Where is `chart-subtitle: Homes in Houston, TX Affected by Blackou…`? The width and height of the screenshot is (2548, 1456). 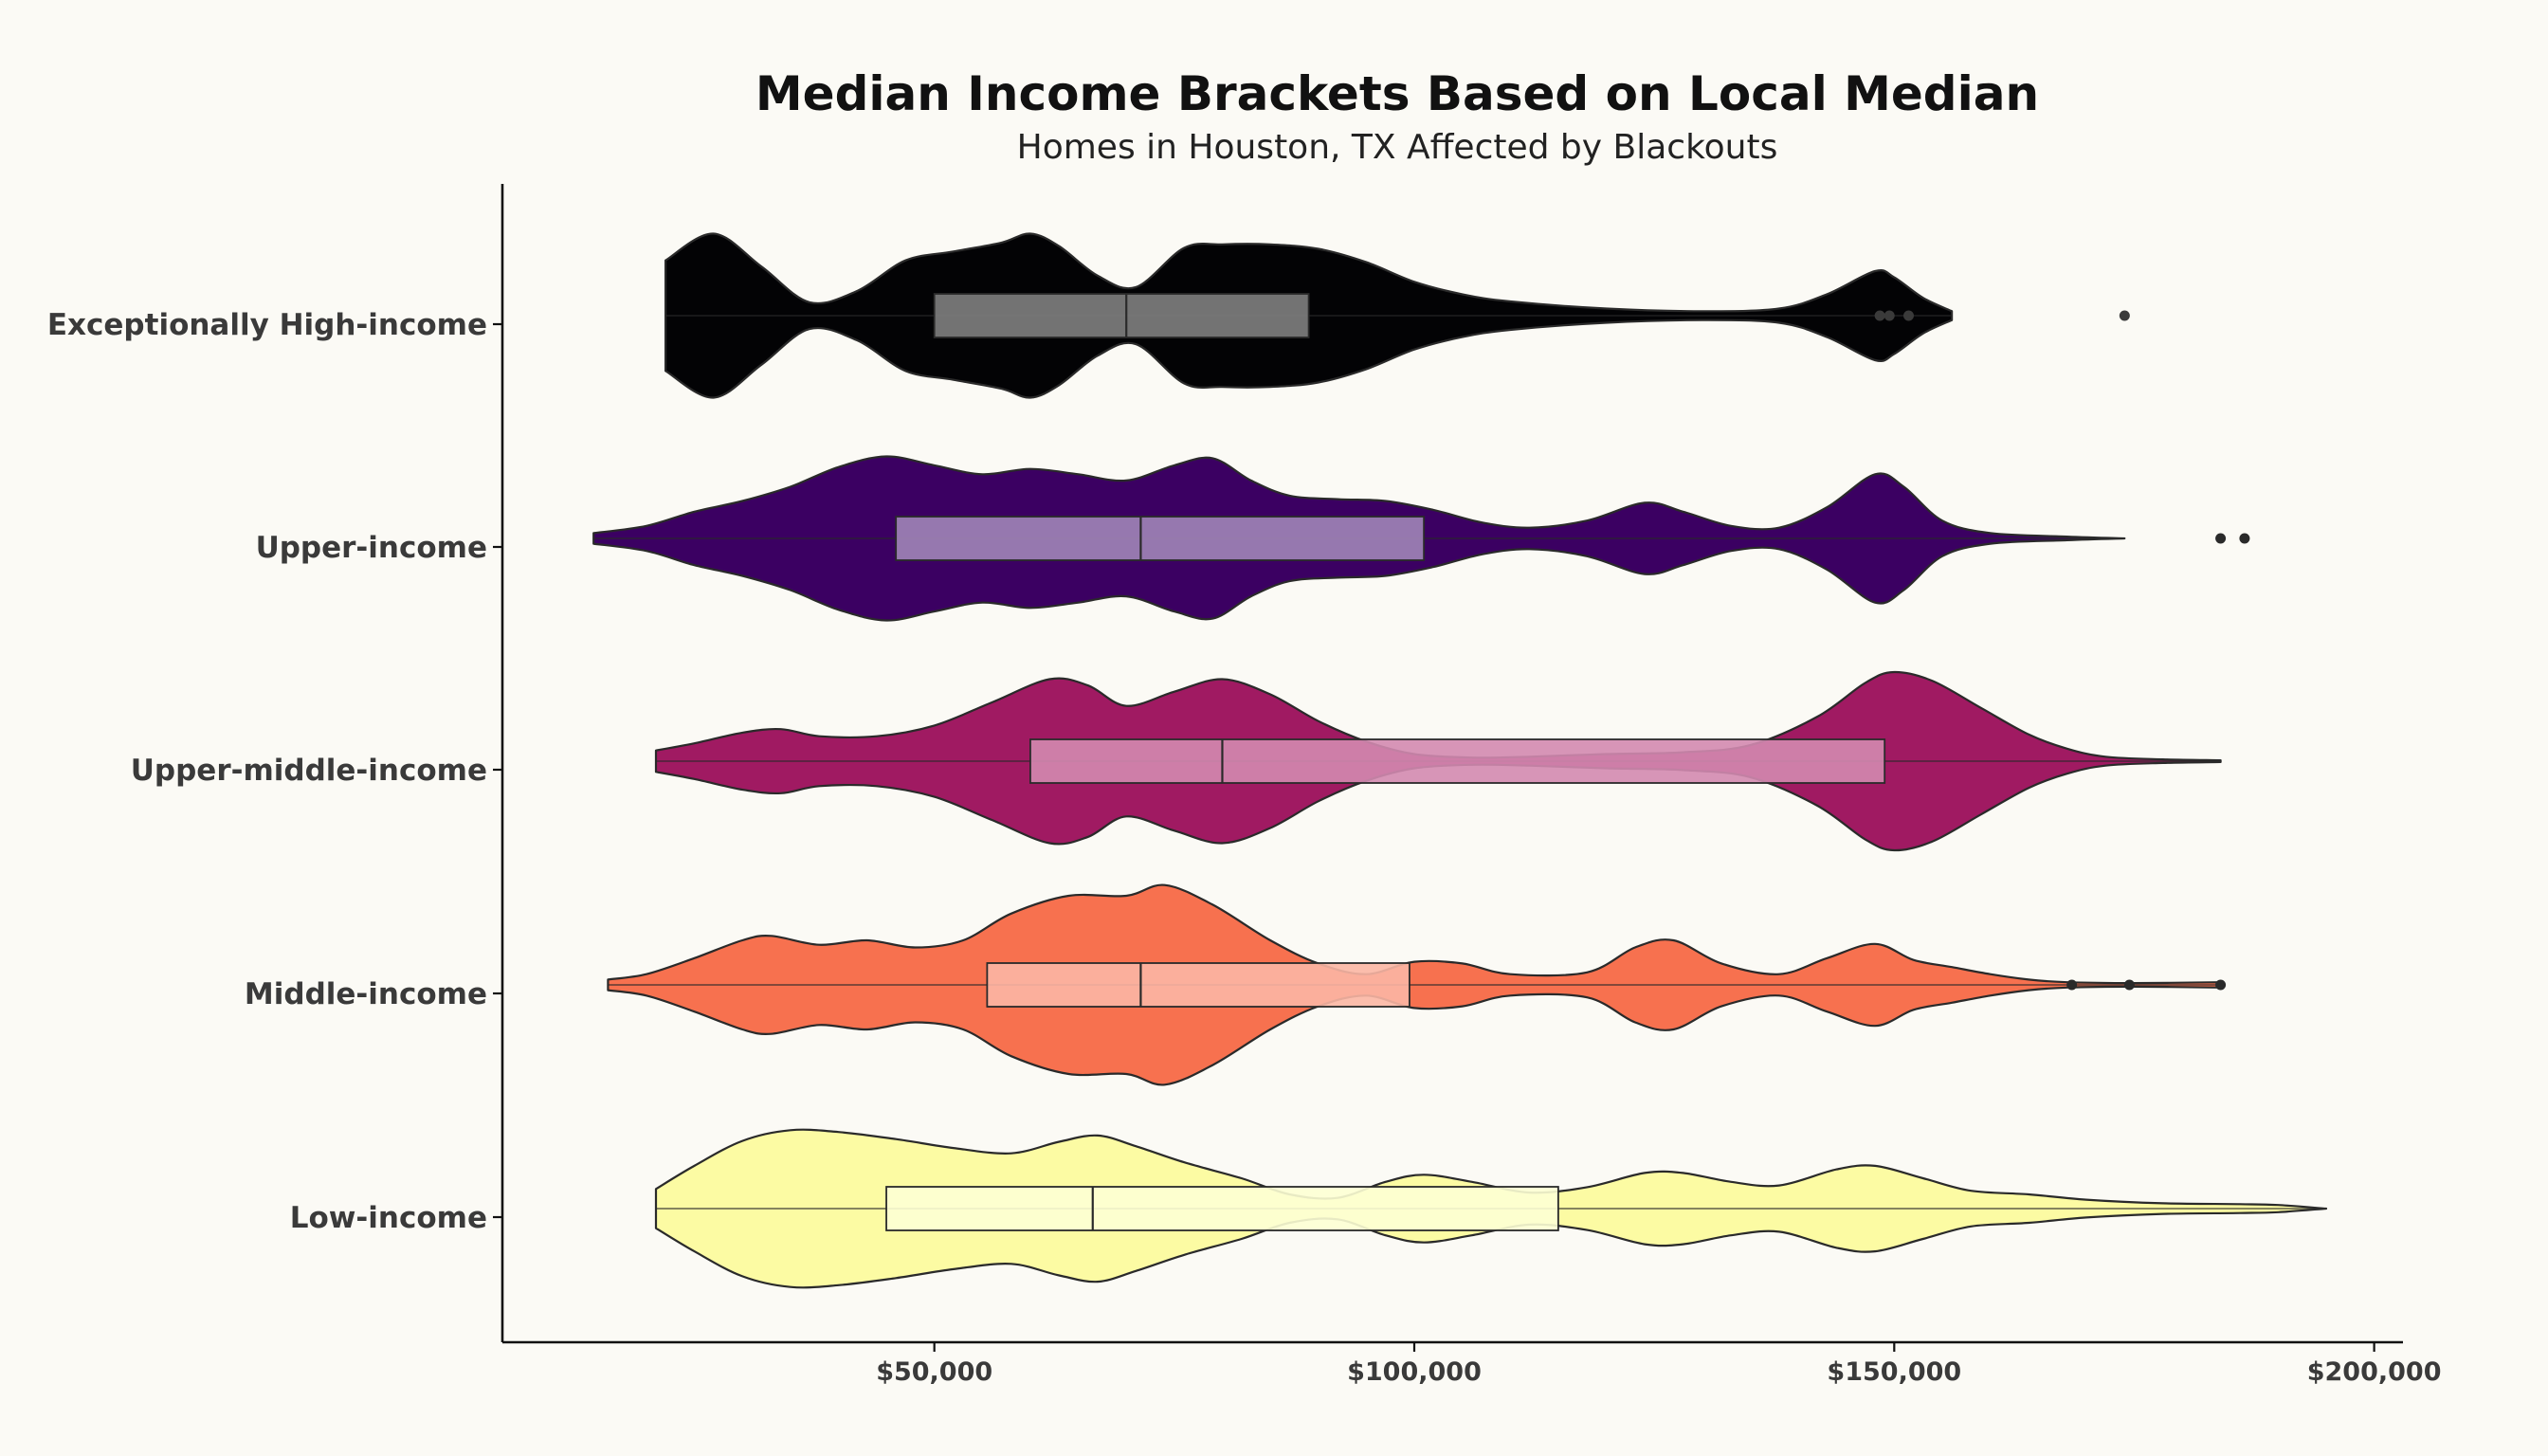 chart-subtitle: Homes in Houston, TX Affected by Blackou… is located at coordinates (1397, 147).